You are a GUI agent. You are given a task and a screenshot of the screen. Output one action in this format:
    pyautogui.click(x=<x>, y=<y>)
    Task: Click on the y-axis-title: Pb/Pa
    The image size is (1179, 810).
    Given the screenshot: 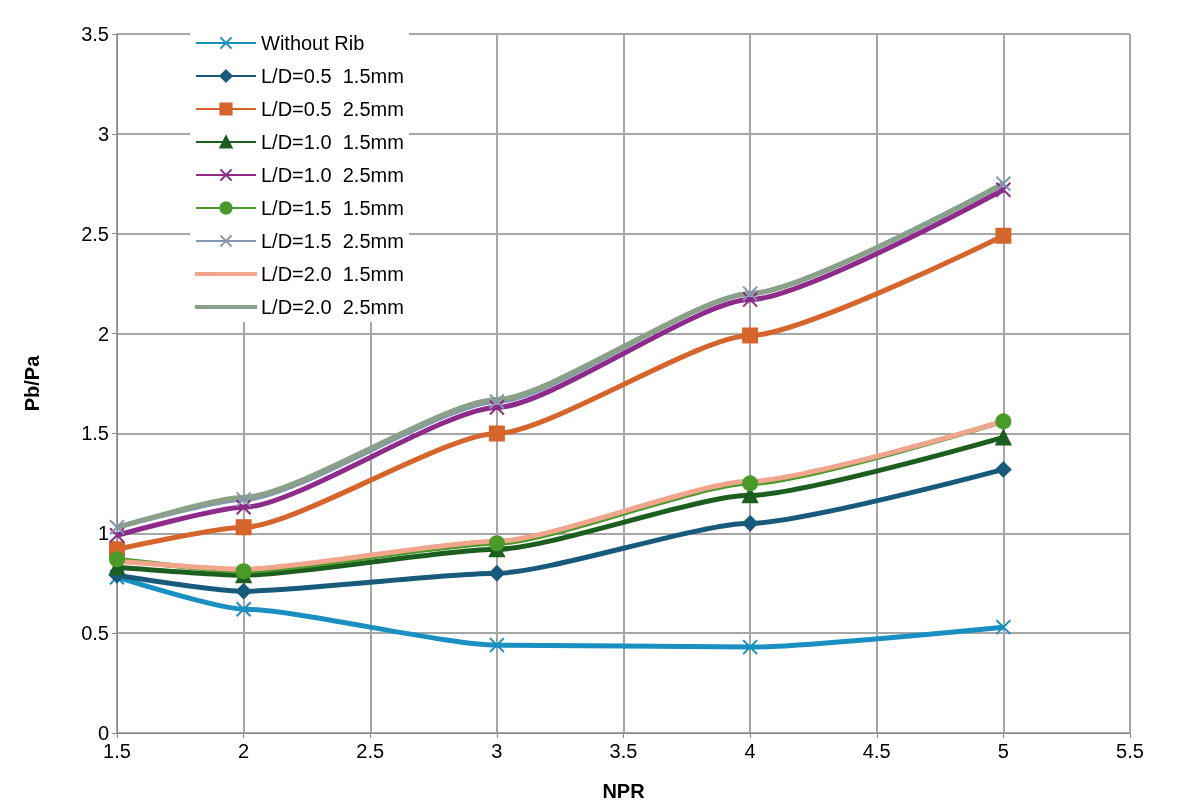 What is the action you would take?
    pyautogui.click(x=32, y=383)
    